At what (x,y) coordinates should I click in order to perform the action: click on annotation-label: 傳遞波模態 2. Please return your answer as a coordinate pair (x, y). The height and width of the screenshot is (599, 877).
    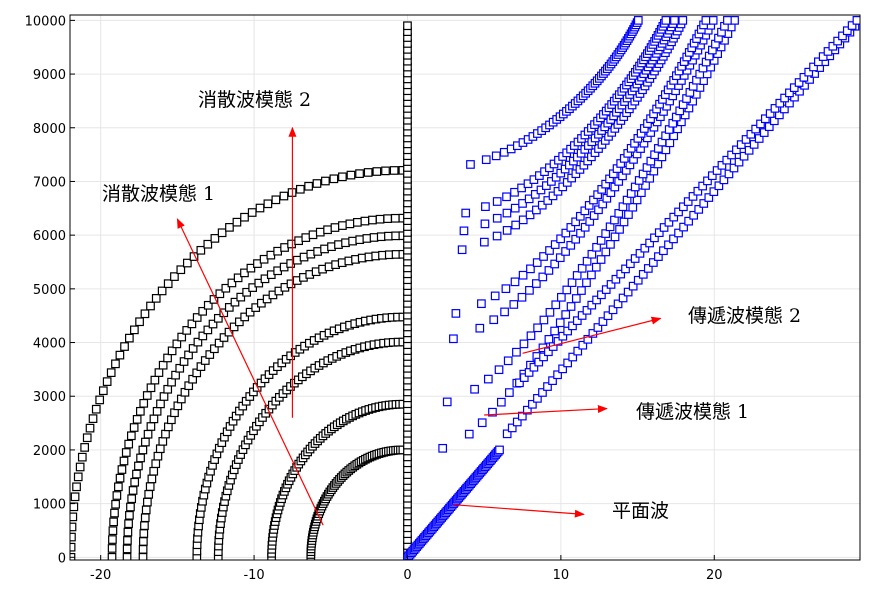
    Looking at the image, I should click on (744, 316).